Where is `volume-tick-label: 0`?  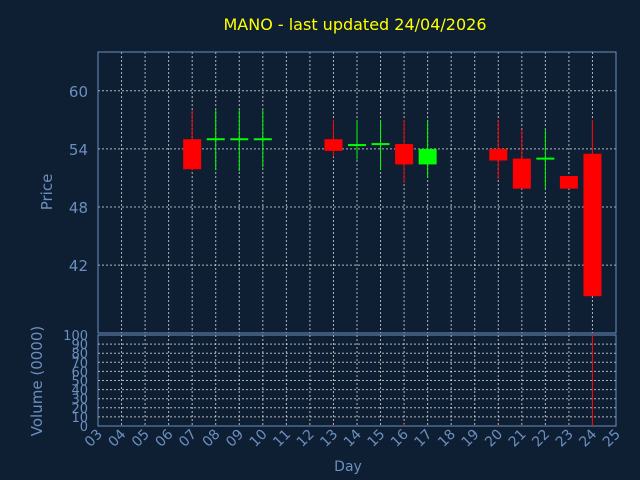
volume-tick-label: 0 is located at coordinates (84, 427).